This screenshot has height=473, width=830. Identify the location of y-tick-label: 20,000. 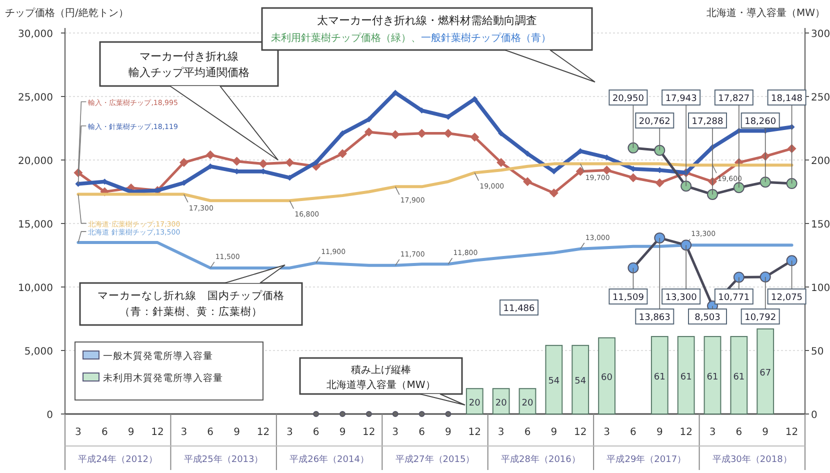
(35, 161).